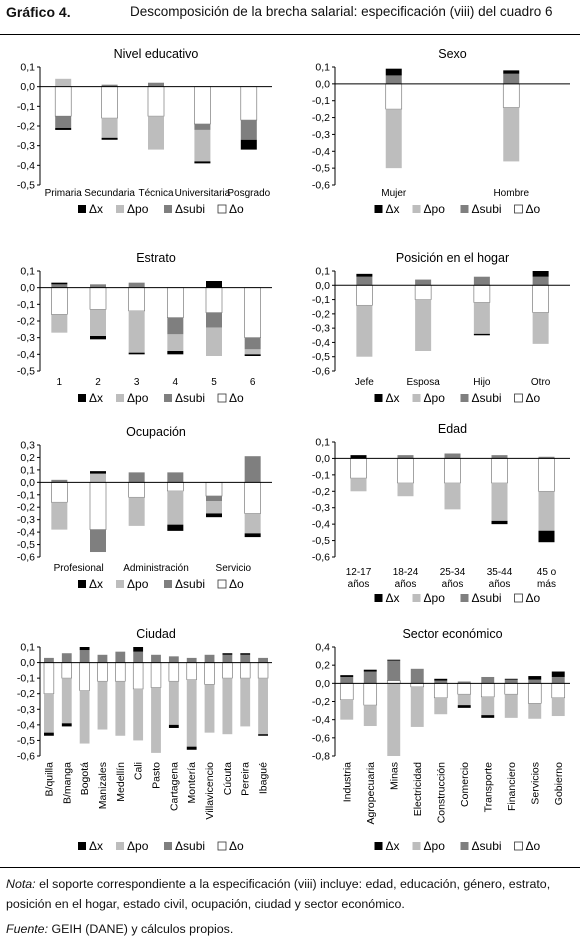 Image resolution: width=580 pixels, height=944 pixels. Describe the element at coordinates (156, 634) in the screenshot. I see `chart-title: Ciudad` at that location.